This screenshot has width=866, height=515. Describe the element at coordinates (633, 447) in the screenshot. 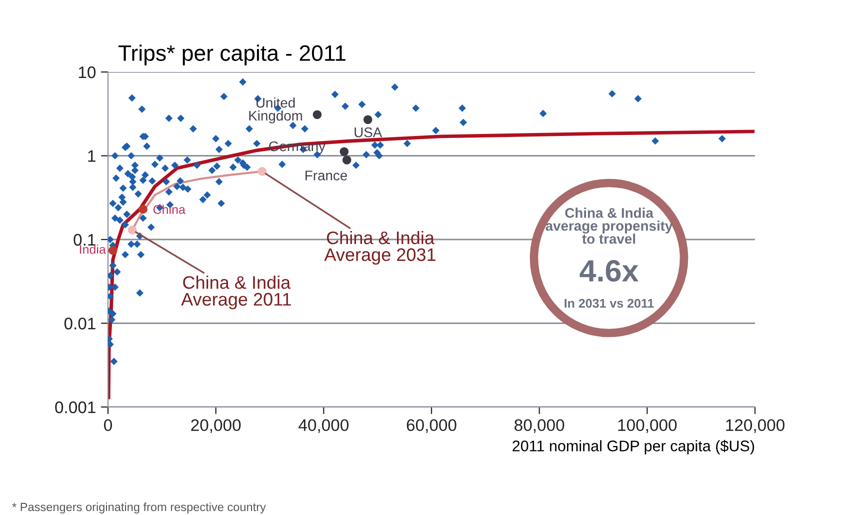

I see `x-axis-title: 2011 nominal GDP per capita ($US)` at that location.